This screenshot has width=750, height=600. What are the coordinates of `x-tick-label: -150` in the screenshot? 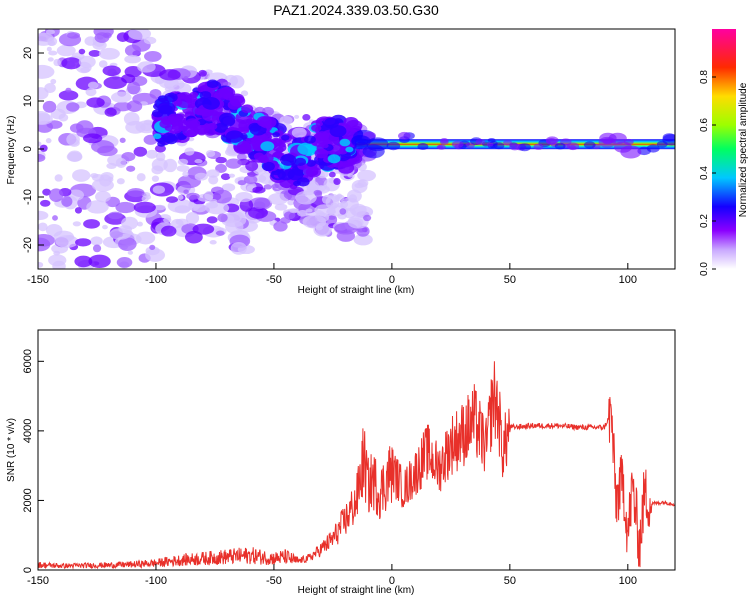 It's located at (38, 280).